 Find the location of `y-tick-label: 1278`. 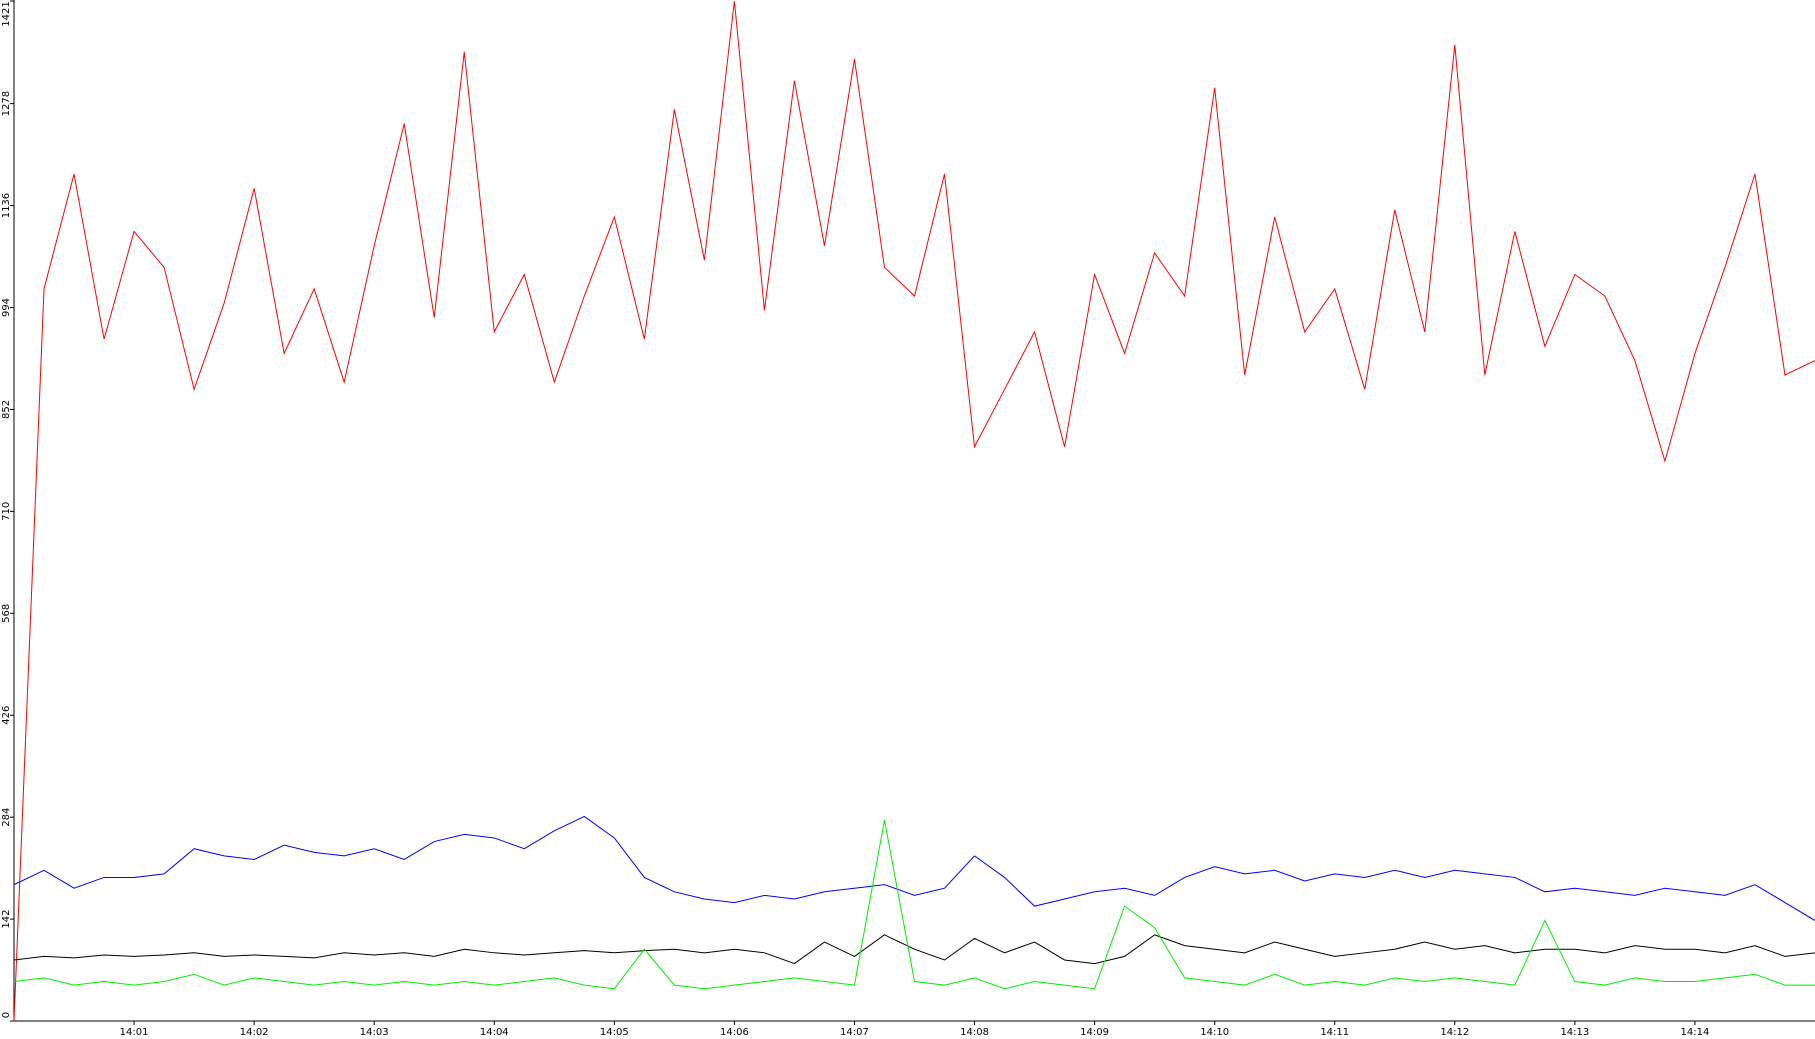

y-tick-label: 1278 is located at coordinates (6, 103).